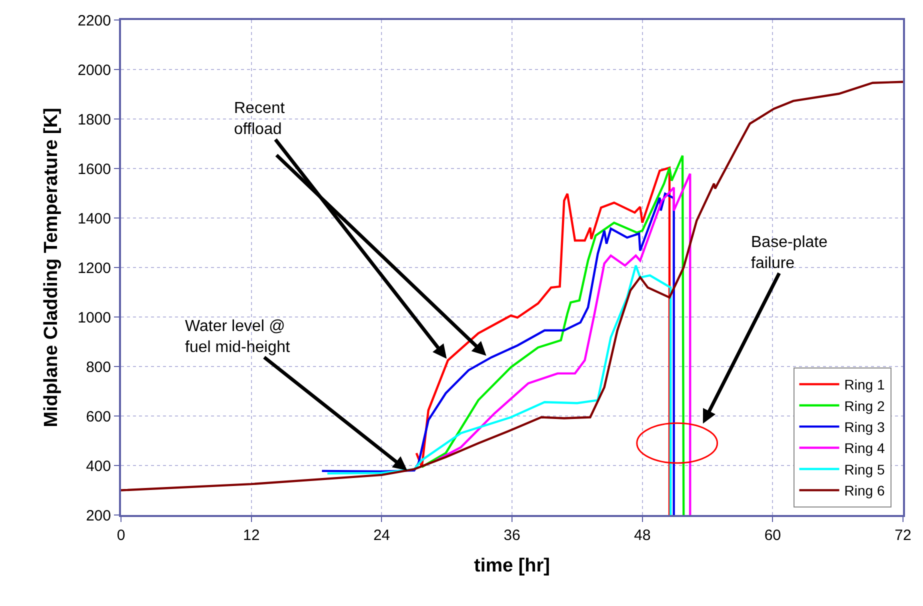  I want to click on y-tick-label: 1000, so click(94, 317).